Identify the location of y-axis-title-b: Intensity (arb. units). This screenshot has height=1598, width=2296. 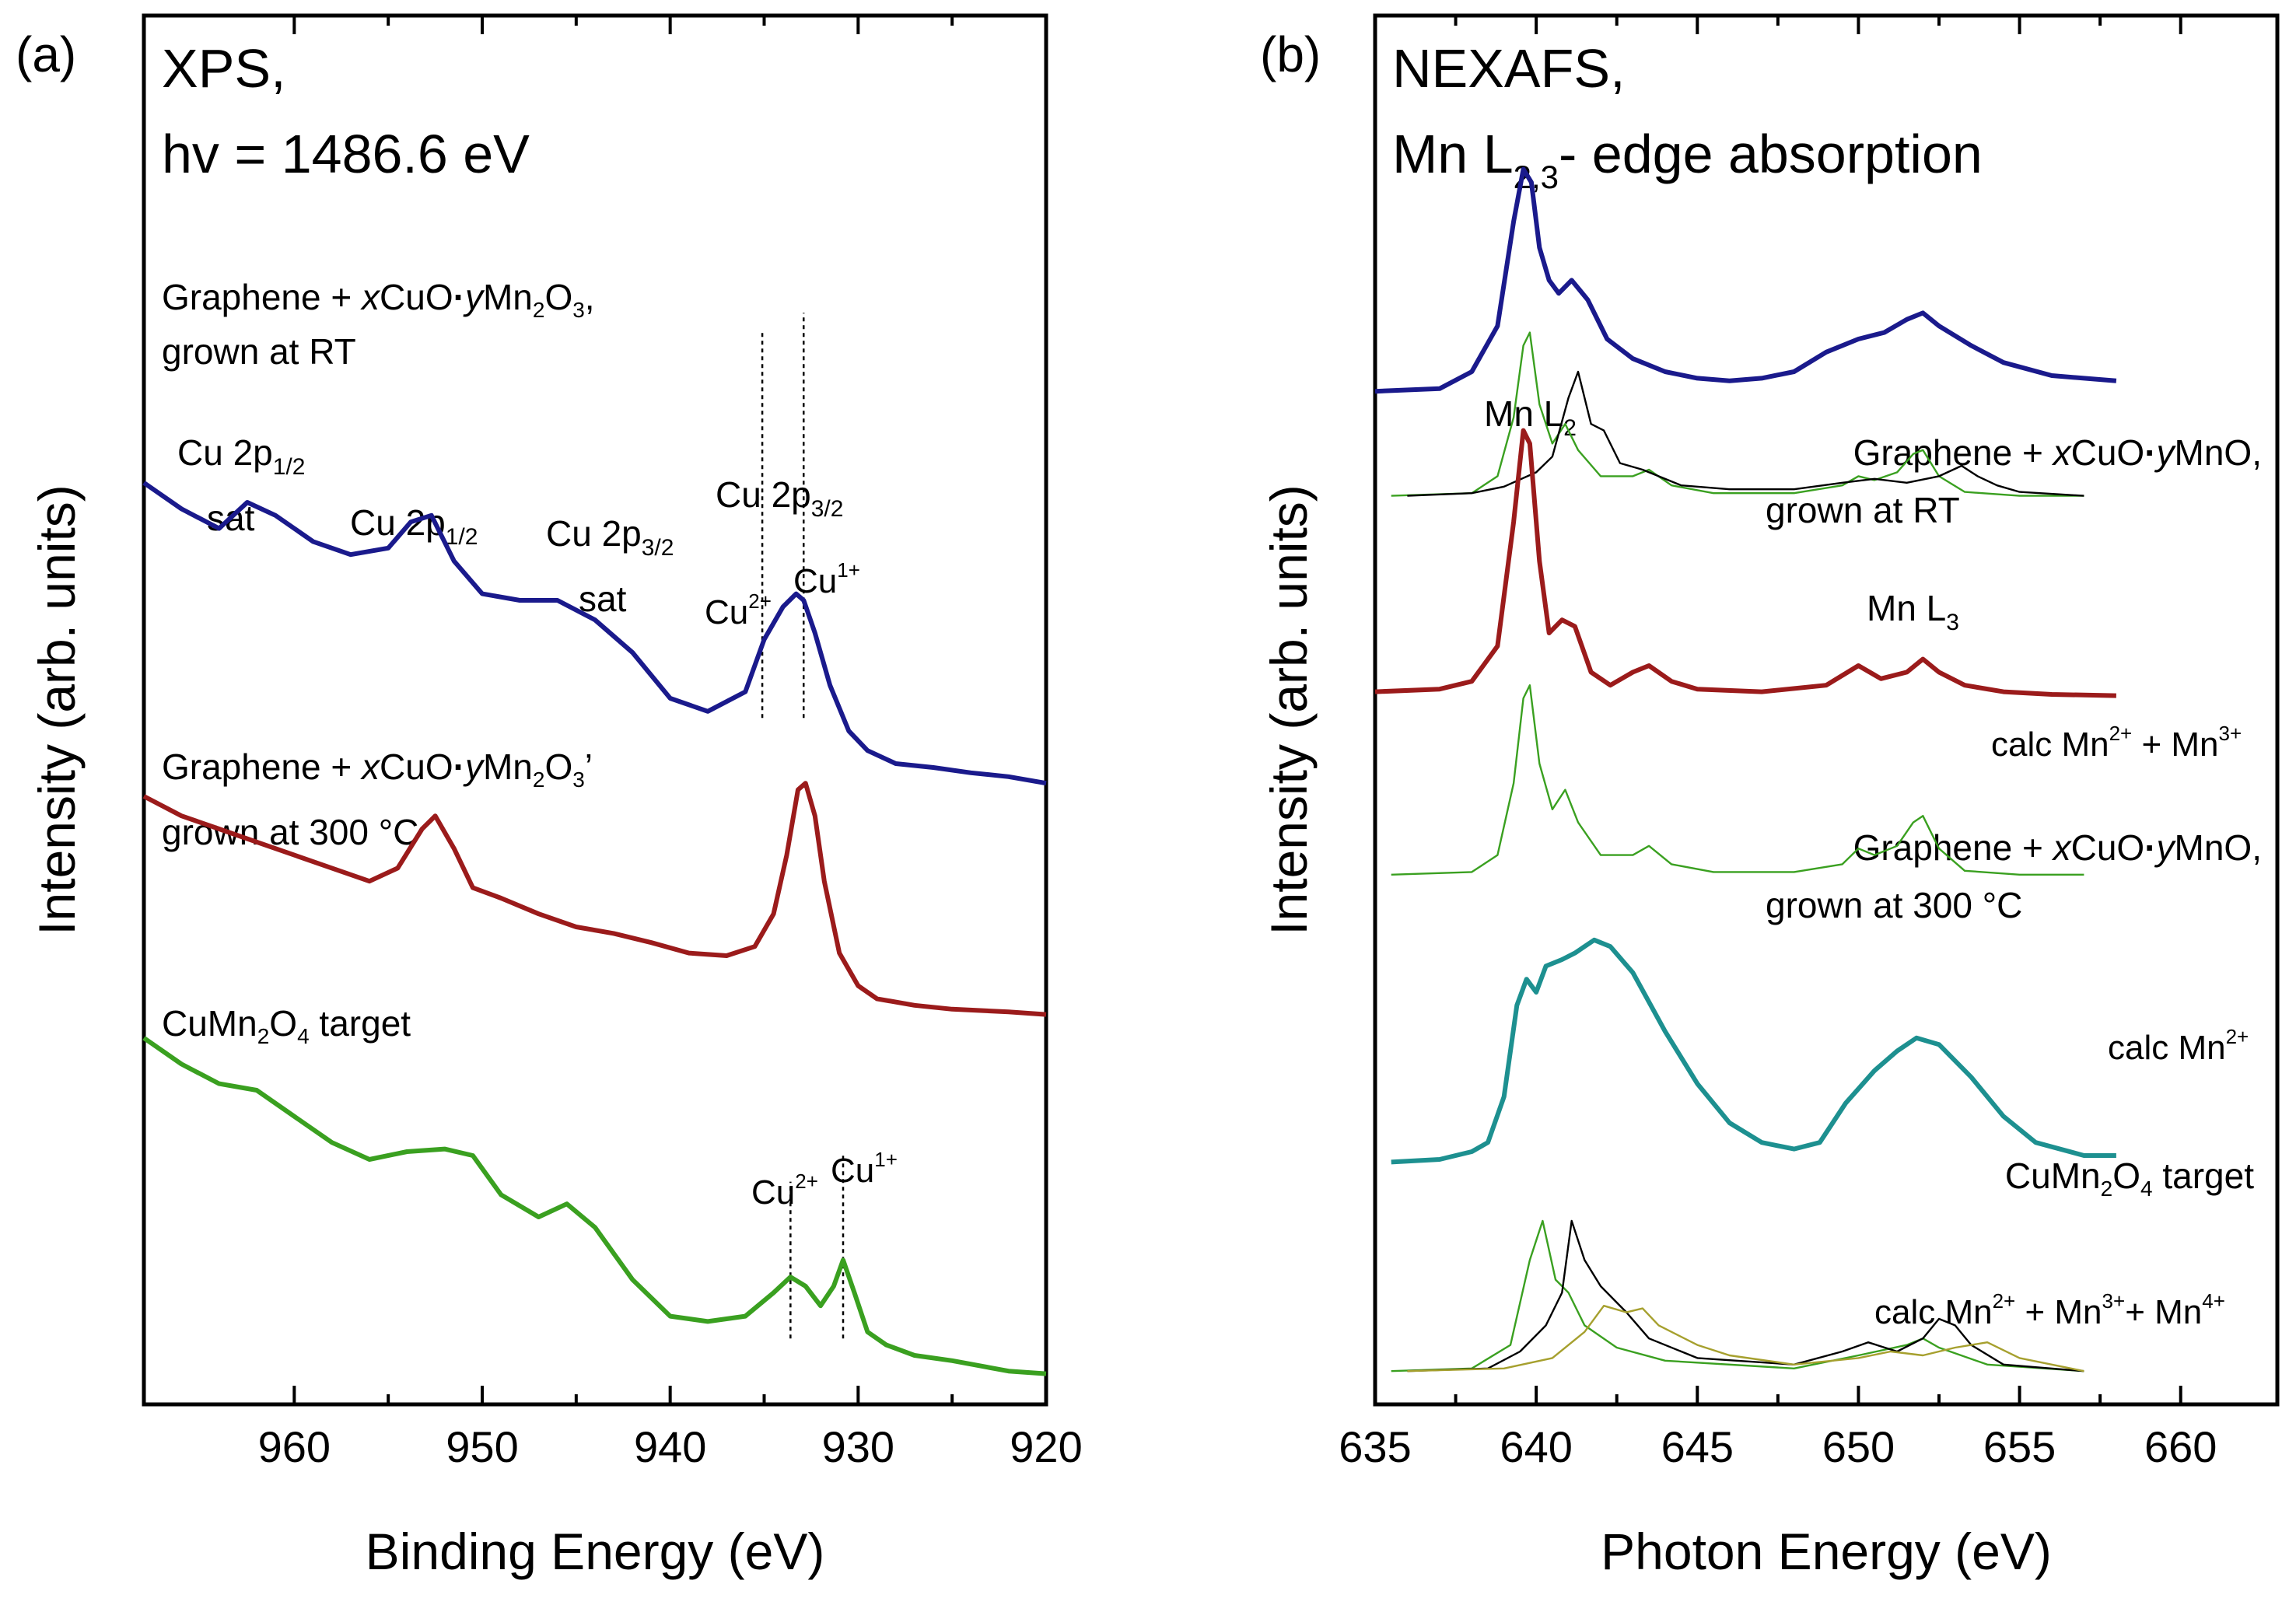
(1289, 710).